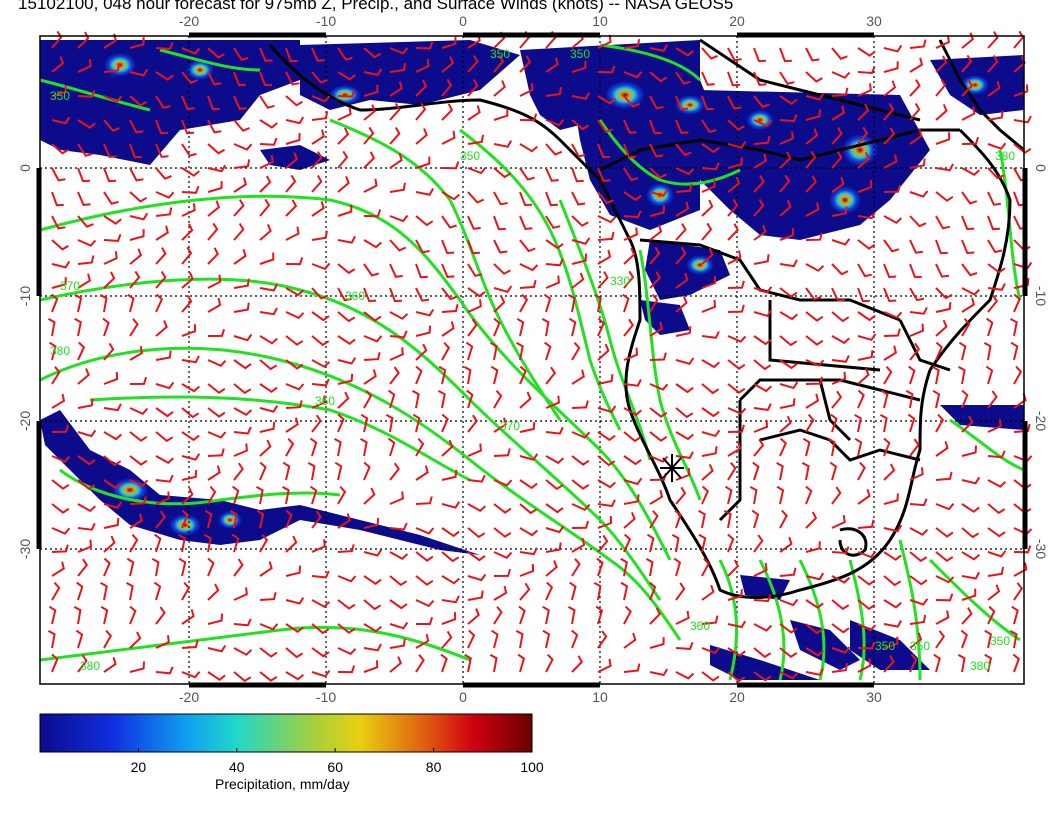  What do you see at coordinates (510, 426) in the screenshot?
I see `contour-label: 370` at bounding box center [510, 426].